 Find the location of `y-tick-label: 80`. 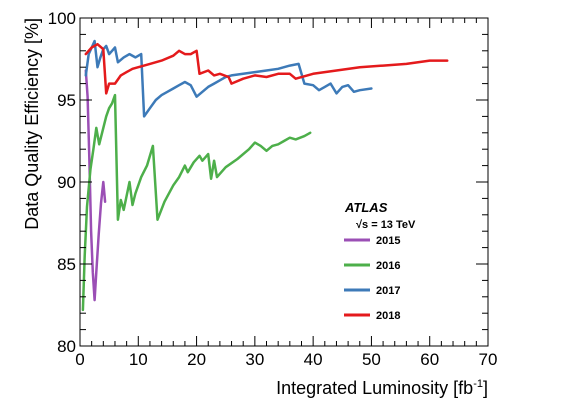

y-tick-label: 80 is located at coordinates (66, 346).